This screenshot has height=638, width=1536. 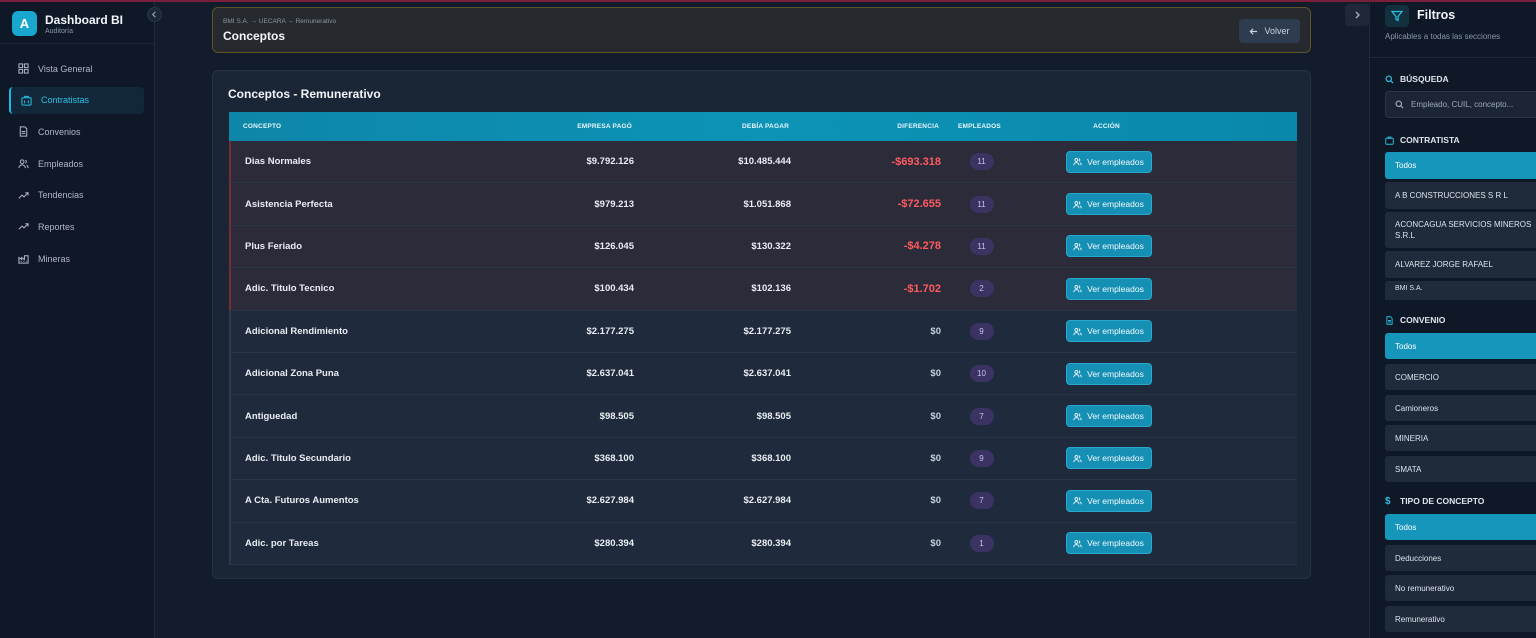 I want to click on sidebar-item-label: Convenios, so click(x=59, y=131).